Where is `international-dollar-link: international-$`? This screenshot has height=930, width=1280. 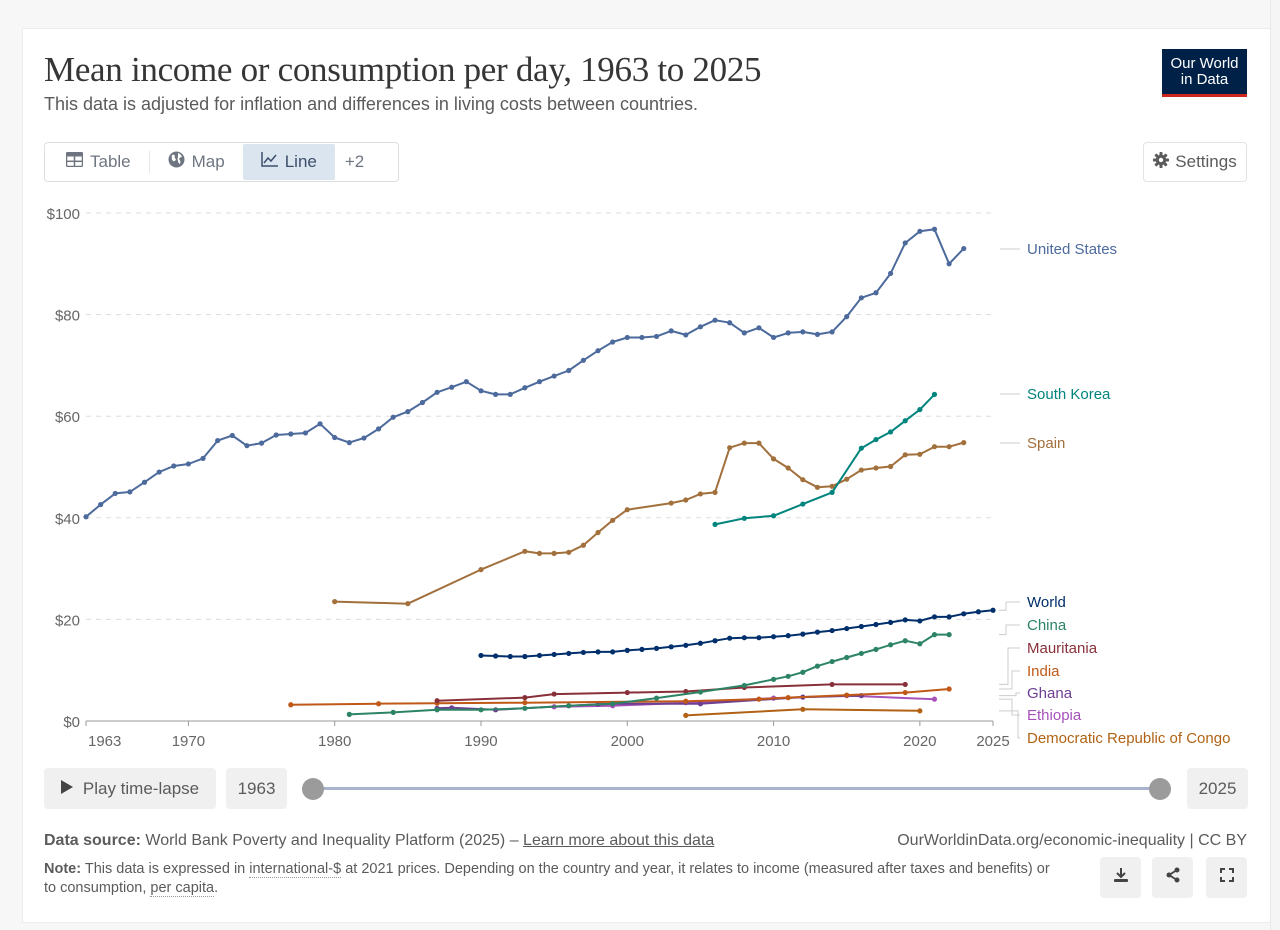
international-dollar-link: international-$ is located at coordinates (295, 869).